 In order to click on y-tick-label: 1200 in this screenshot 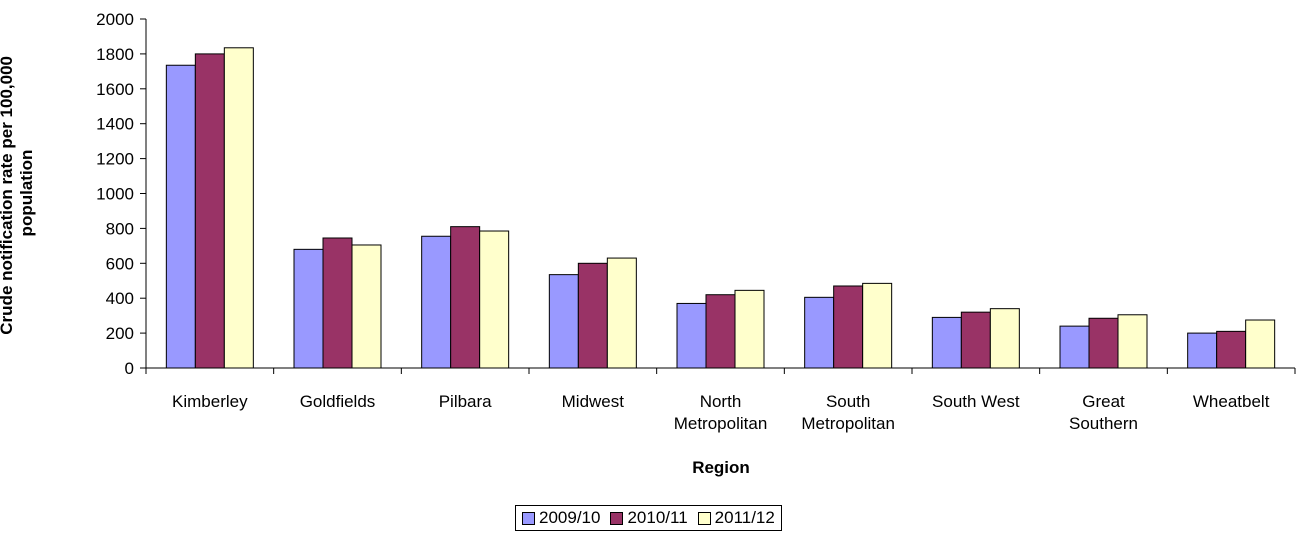, I will do `click(115, 159)`.